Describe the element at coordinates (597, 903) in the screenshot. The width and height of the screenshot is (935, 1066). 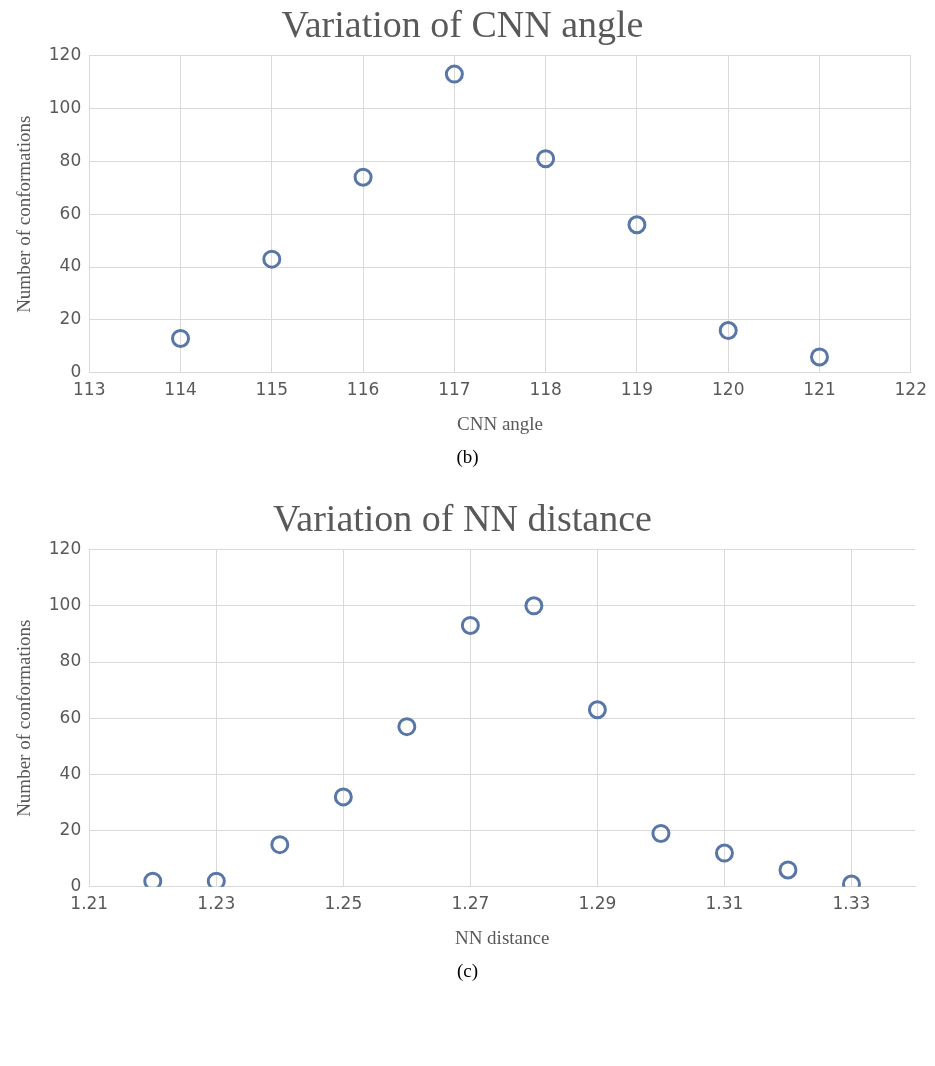
I see `x-tick-label: 1.29` at that location.